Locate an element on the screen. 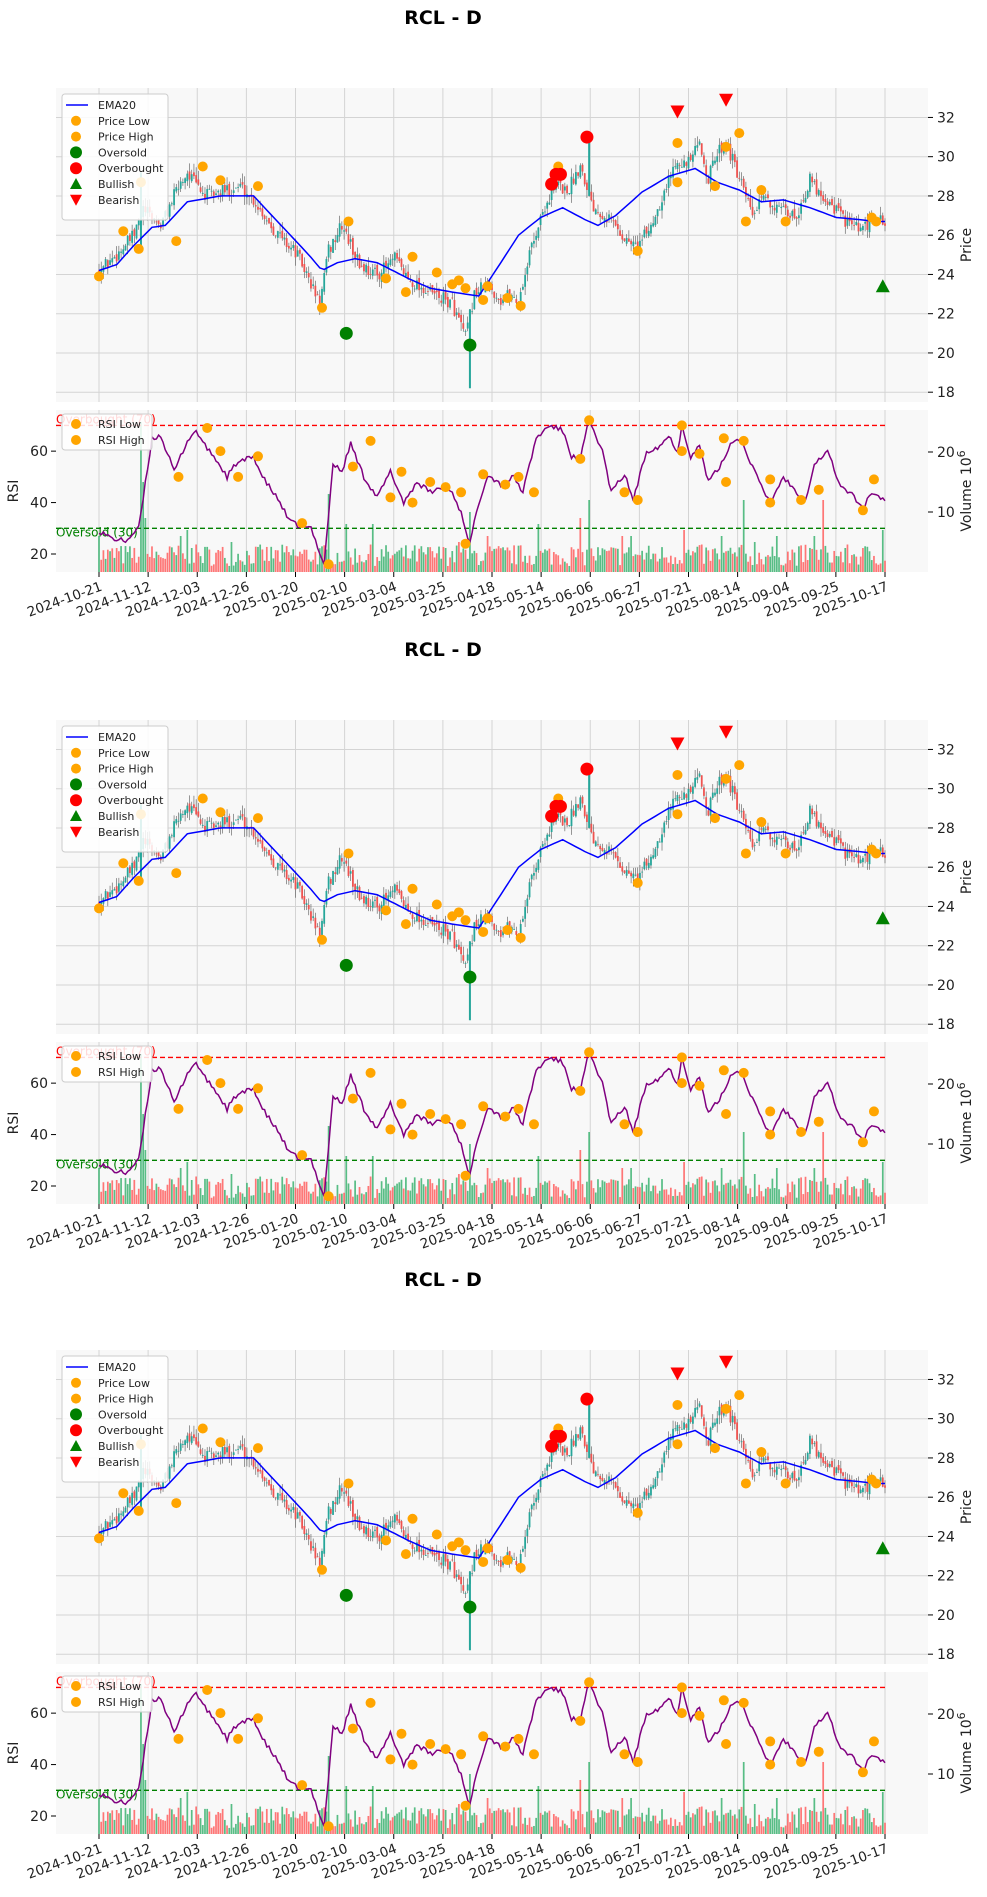 Image resolution: width=987 pixels, height=1897 pixels. rsi-line is located at coordinates (492, 1122).